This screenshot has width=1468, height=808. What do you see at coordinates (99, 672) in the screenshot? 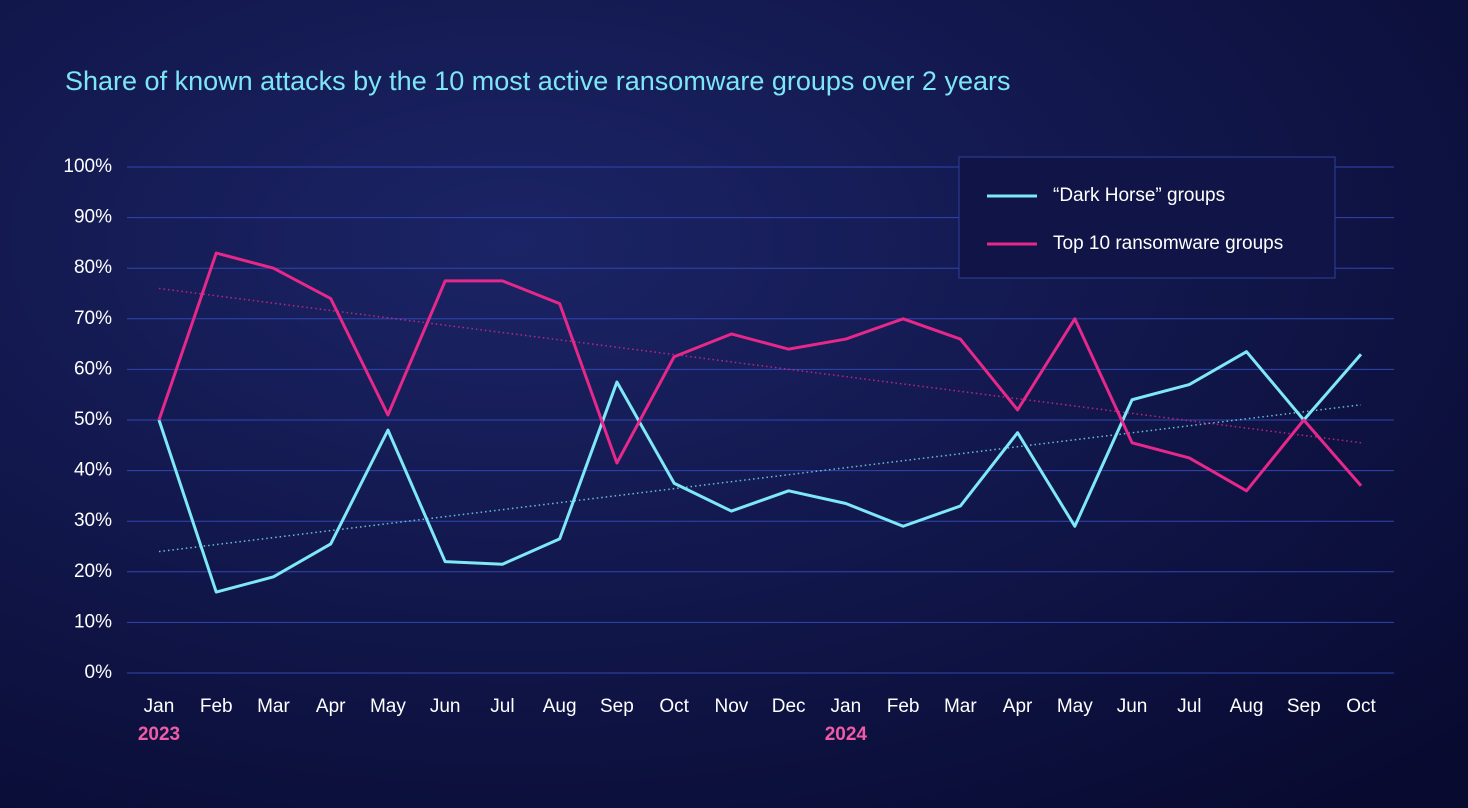
I see `y-tick-label: 0%` at bounding box center [99, 672].